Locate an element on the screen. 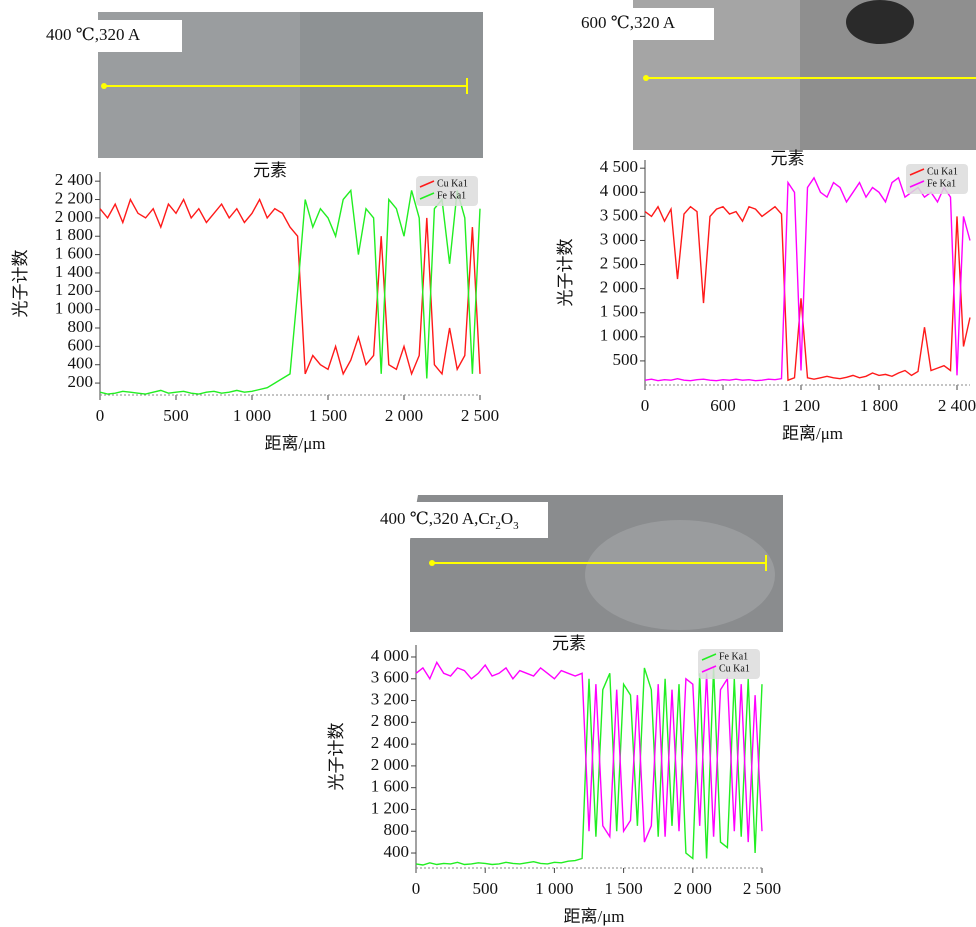  x-tick-label: 1 200 is located at coordinates (801, 405).